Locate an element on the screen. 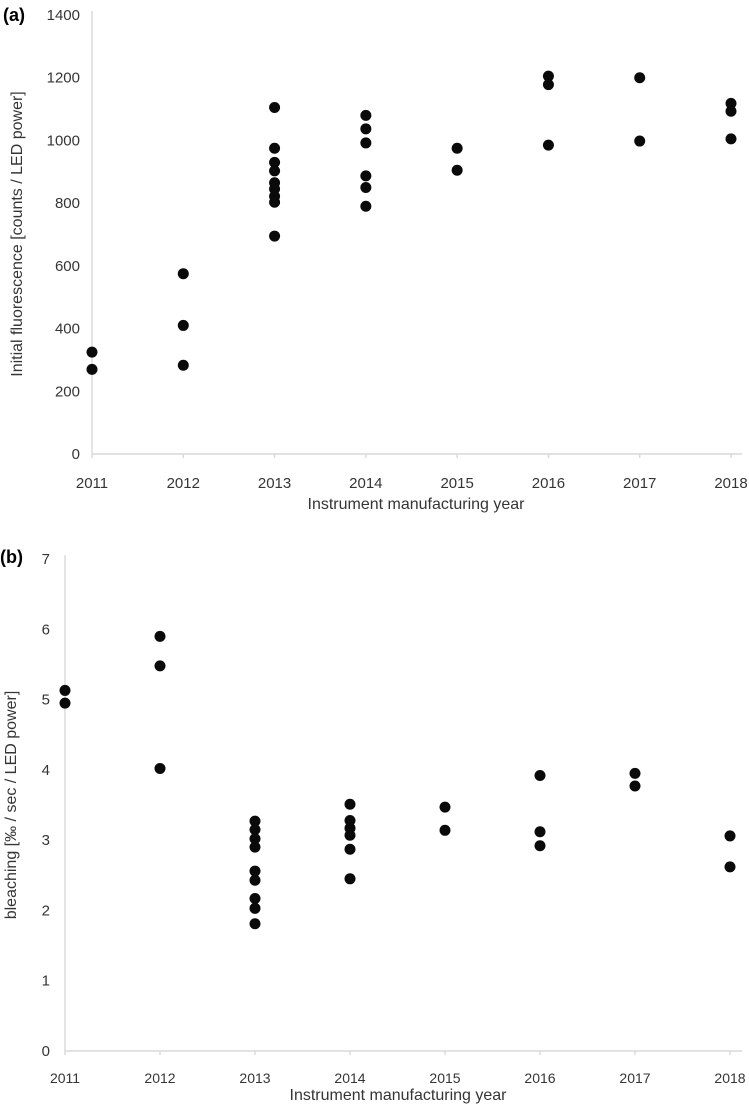 Image resolution: width=749 pixels, height=1118 pixels. y-tick-label: 1000 is located at coordinates (63, 140).